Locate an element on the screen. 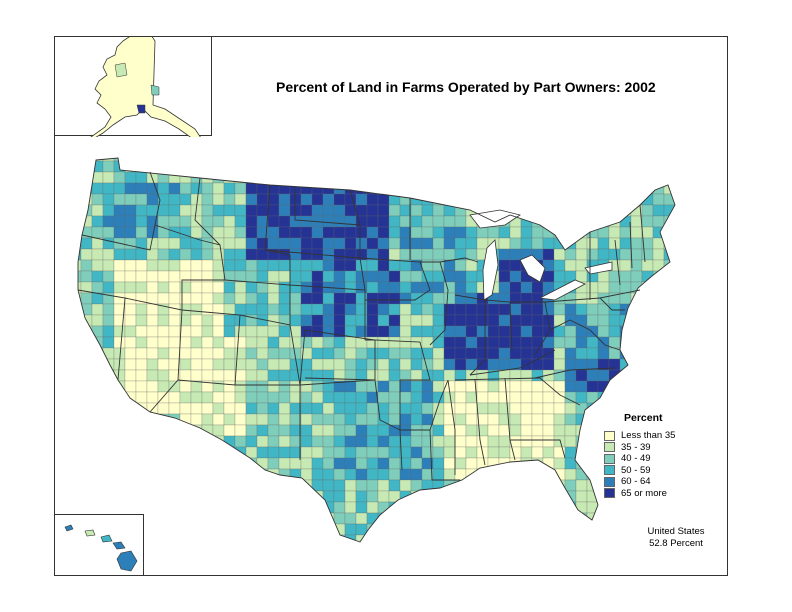 This screenshot has height=612, width=792. national-summary: United States 52.8 Percent is located at coordinates (676, 538).